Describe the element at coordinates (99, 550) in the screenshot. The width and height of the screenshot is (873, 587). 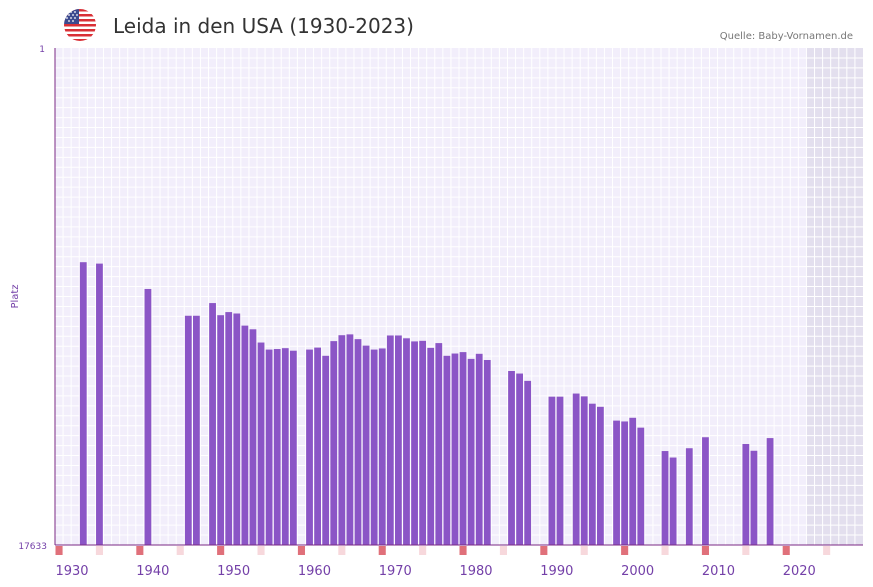
I see `half-decade-marker-1935` at that location.